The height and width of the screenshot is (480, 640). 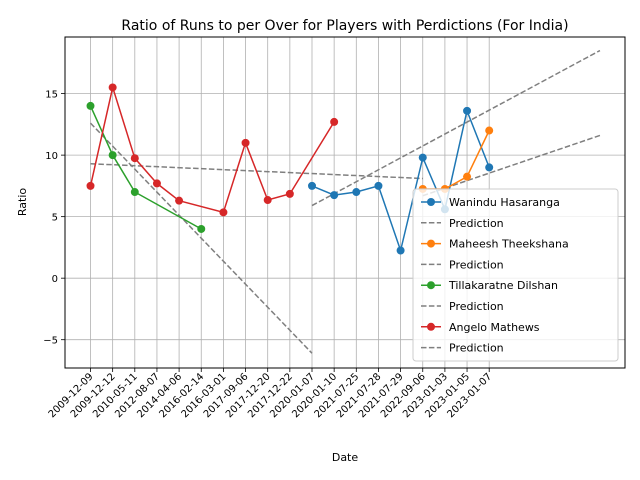 I want to click on y-tick-label: 15, so click(x=51, y=95).